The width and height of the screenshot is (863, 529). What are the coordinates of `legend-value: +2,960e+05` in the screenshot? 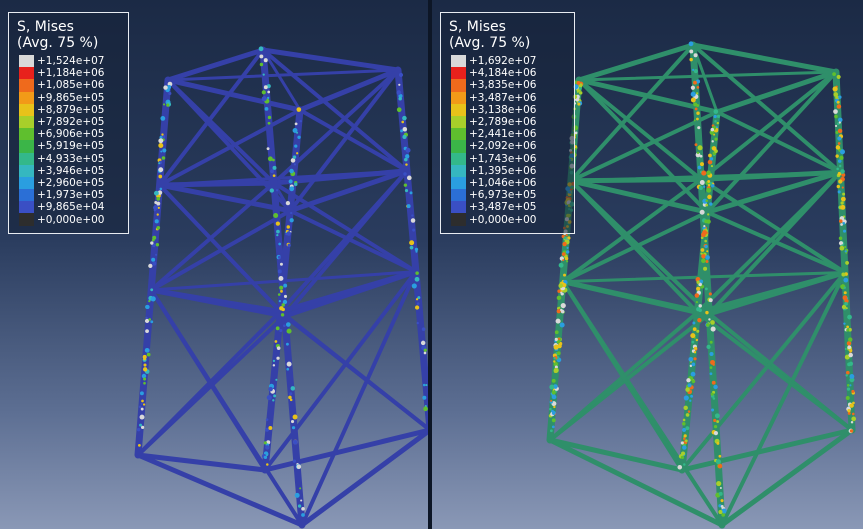 It's located at (71, 182).